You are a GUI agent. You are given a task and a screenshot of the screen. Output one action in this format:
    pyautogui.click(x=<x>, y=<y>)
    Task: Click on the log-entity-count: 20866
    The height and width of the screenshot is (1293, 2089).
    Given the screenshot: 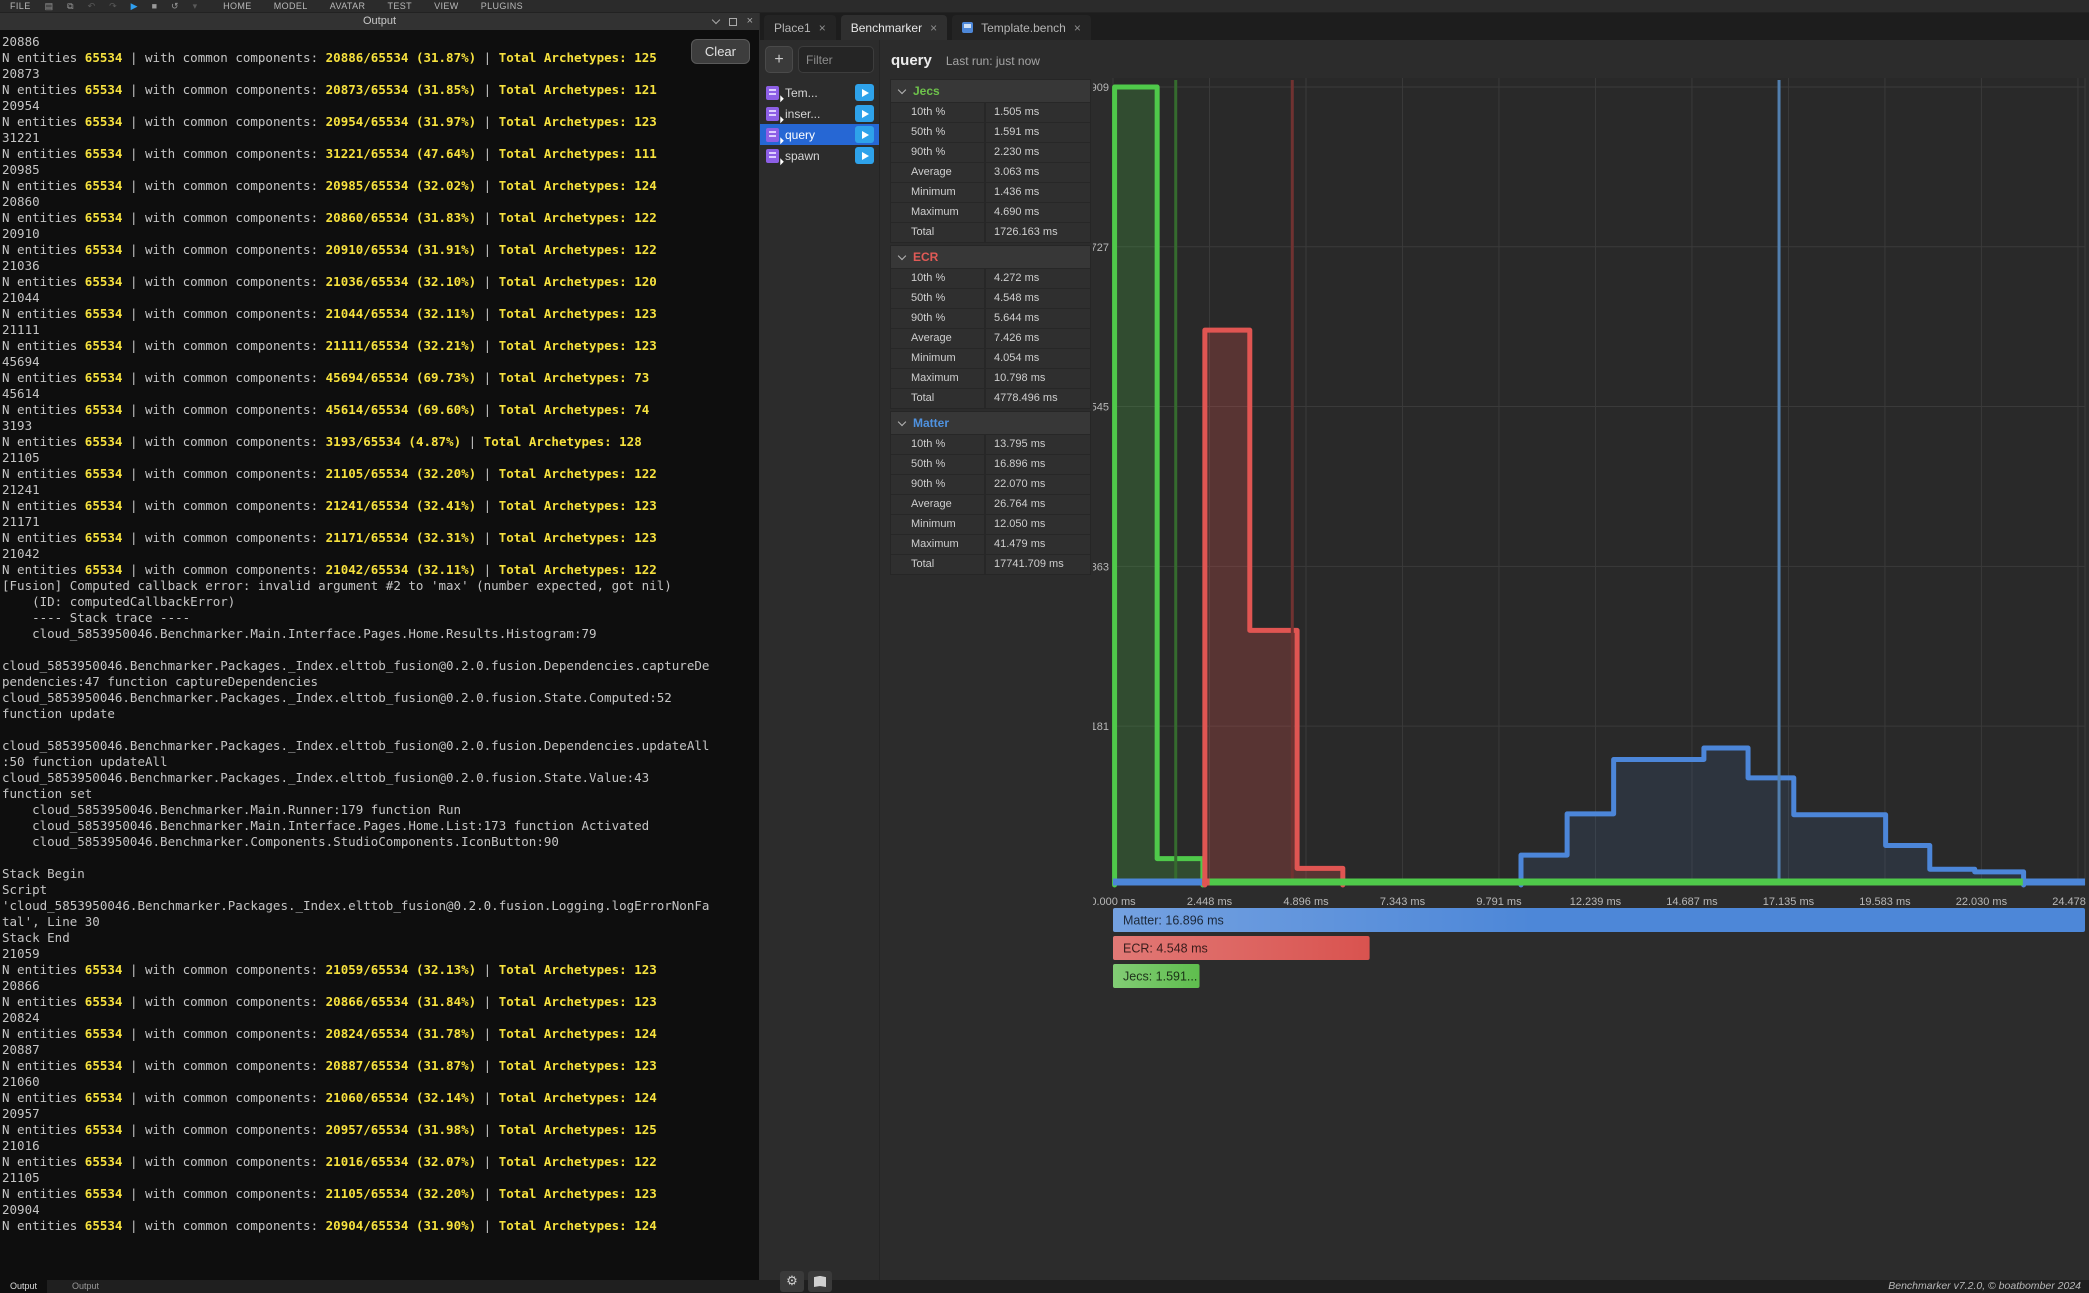 What is the action you would take?
    pyautogui.click(x=21, y=985)
    